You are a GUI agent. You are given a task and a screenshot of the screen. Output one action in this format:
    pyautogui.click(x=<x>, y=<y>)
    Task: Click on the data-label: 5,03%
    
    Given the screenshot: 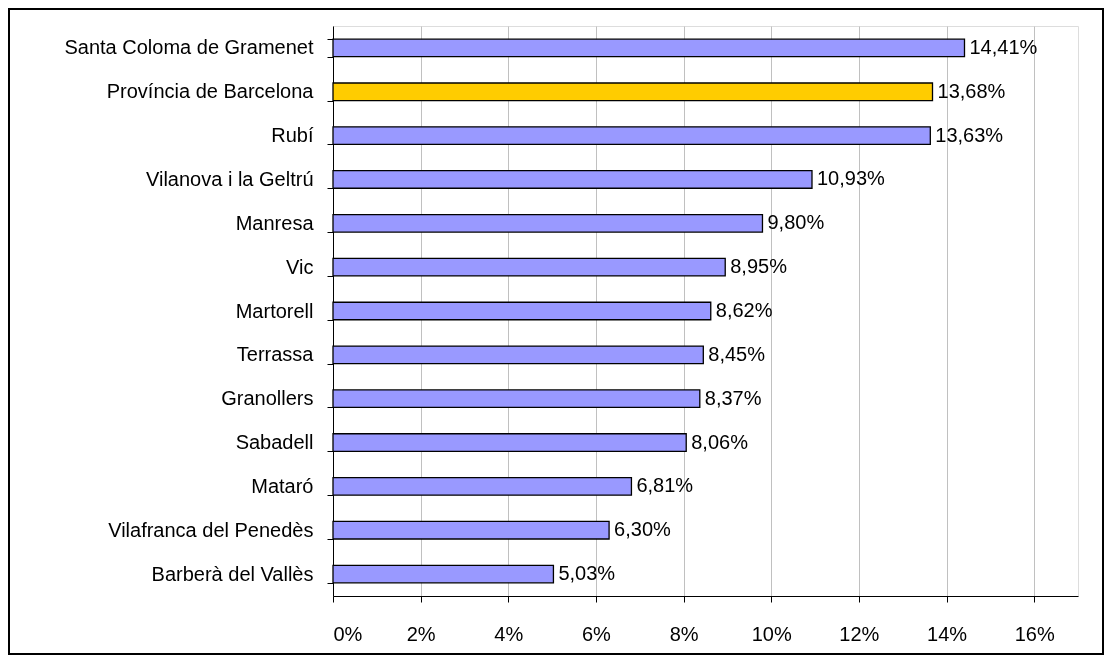 What is the action you would take?
    pyautogui.click(x=587, y=573)
    